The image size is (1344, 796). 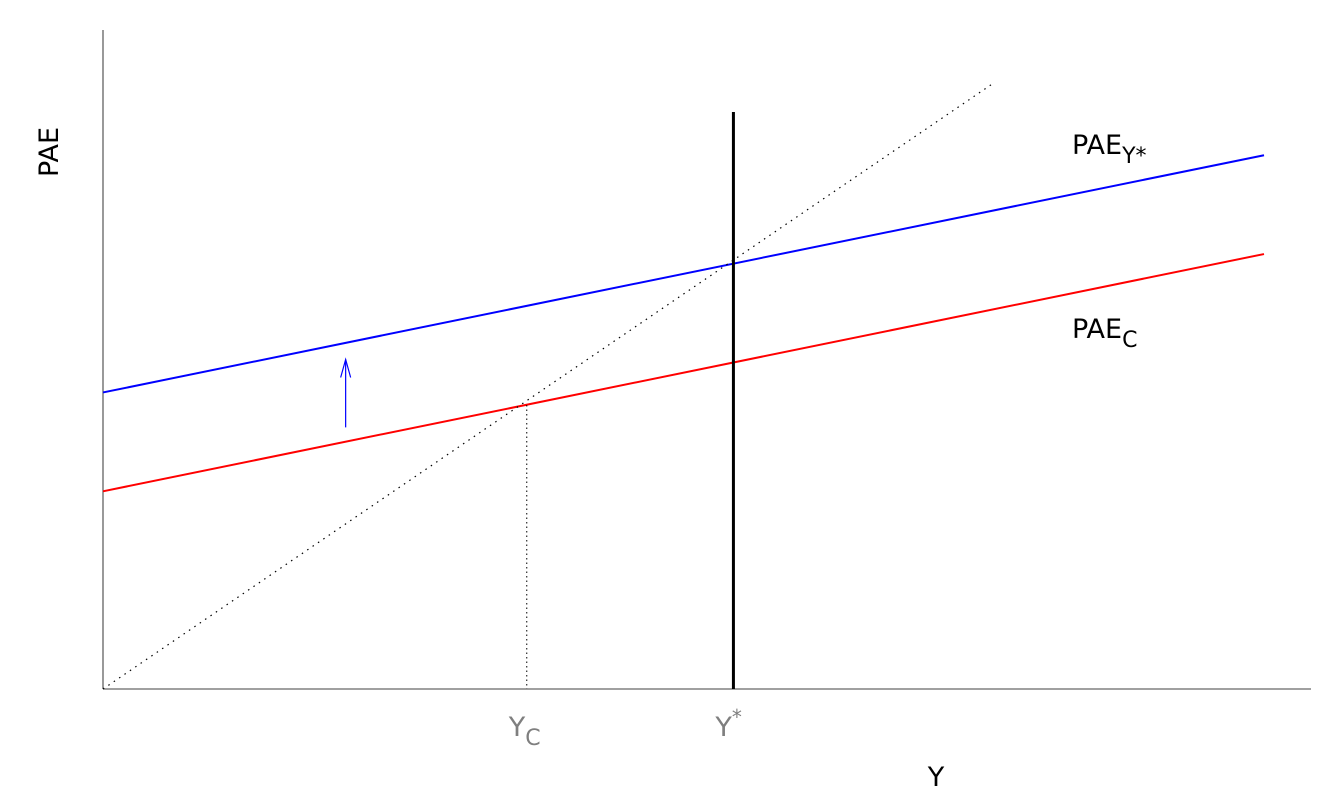 I want to click on marker-label-0: YC, so click(x=524, y=731).